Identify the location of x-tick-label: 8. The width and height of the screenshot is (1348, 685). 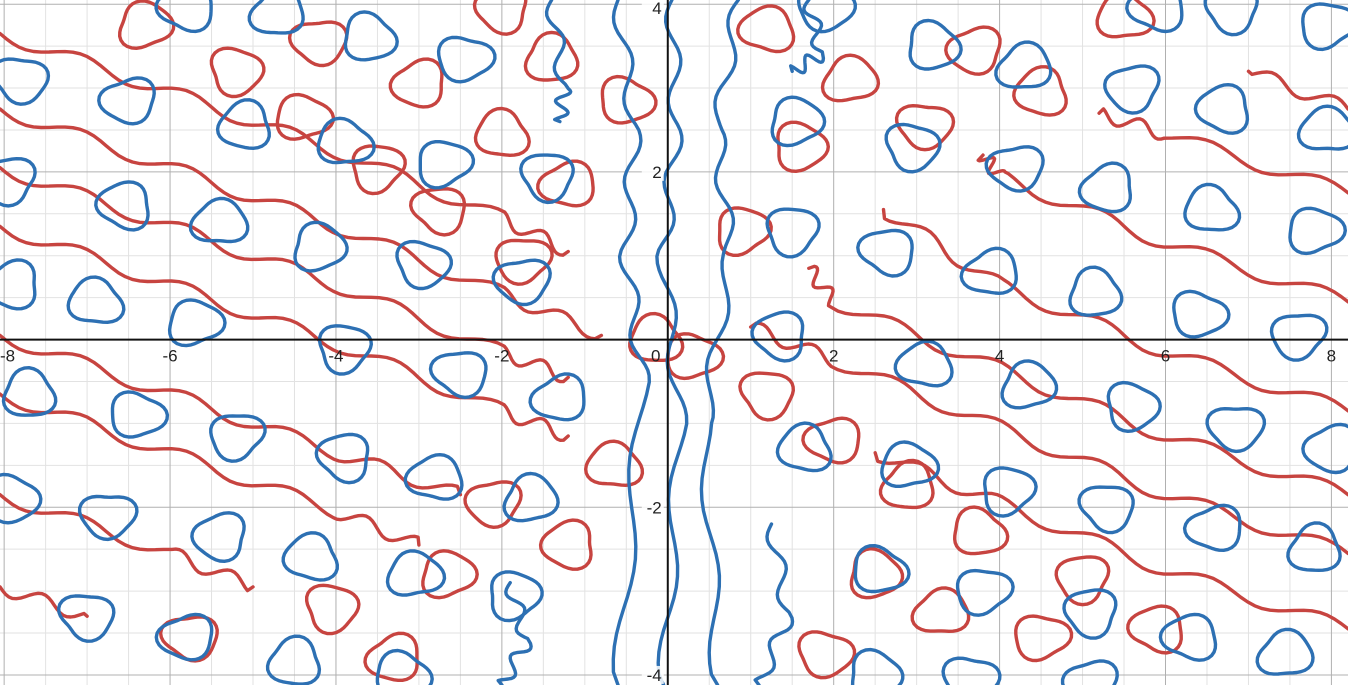
(1331, 356).